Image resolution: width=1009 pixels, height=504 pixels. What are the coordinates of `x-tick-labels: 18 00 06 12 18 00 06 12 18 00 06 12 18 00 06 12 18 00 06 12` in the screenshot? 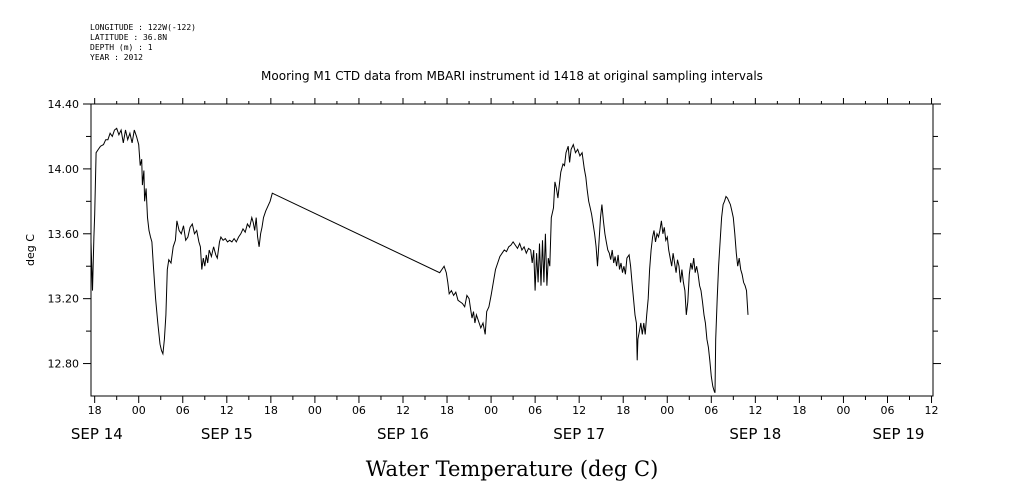 It's located at (513, 410).